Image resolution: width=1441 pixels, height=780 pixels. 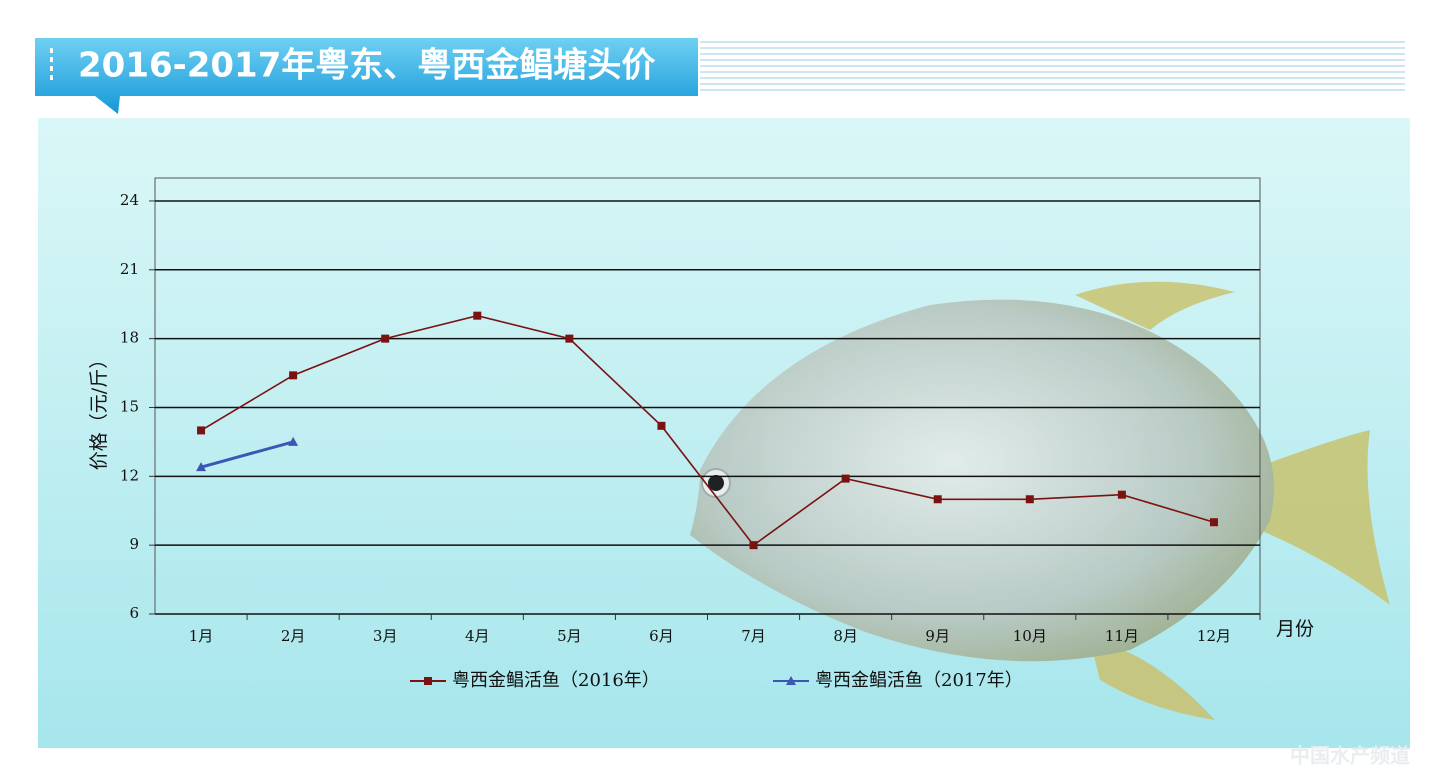 I want to click on x-tick-label: 10月, so click(x=1030, y=636).